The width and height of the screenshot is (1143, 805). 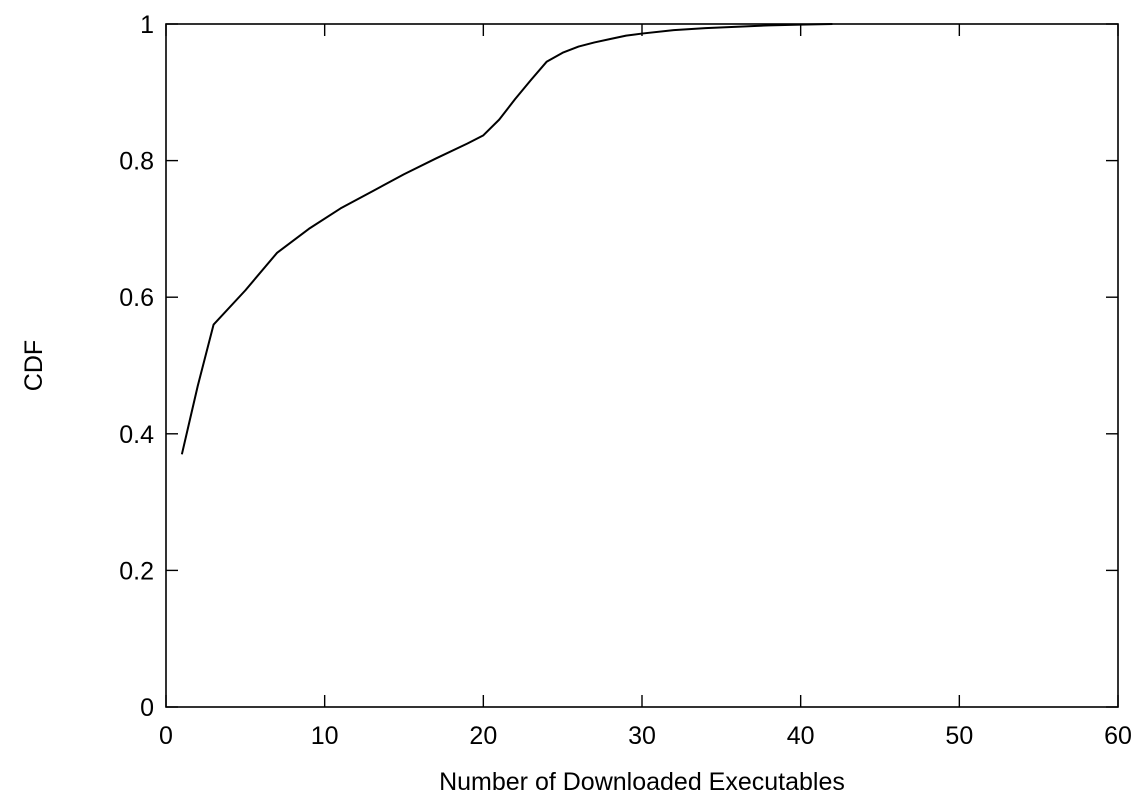 What do you see at coordinates (642, 736) in the screenshot?
I see `x-tick-label: 30` at bounding box center [642, 736].